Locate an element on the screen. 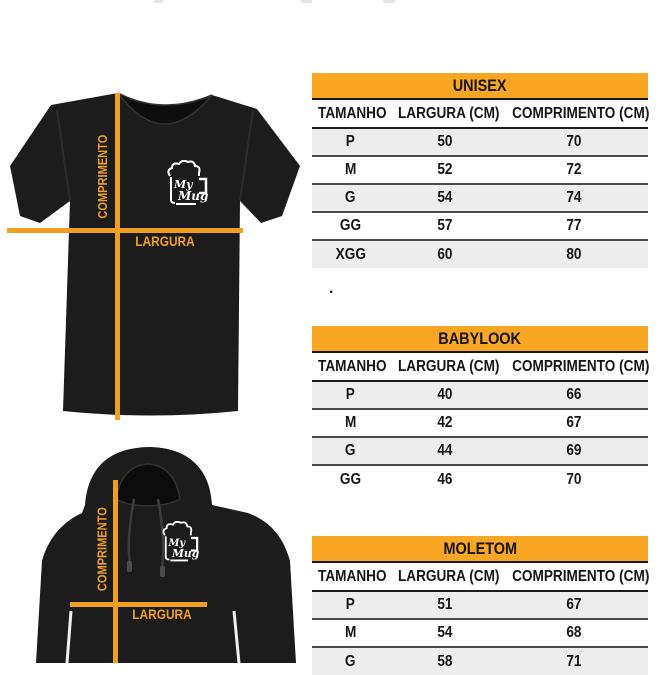 Image resolution: width=660 pixels, height=675 pixels. size-cell: 71 is located at coordinates (574, 661).